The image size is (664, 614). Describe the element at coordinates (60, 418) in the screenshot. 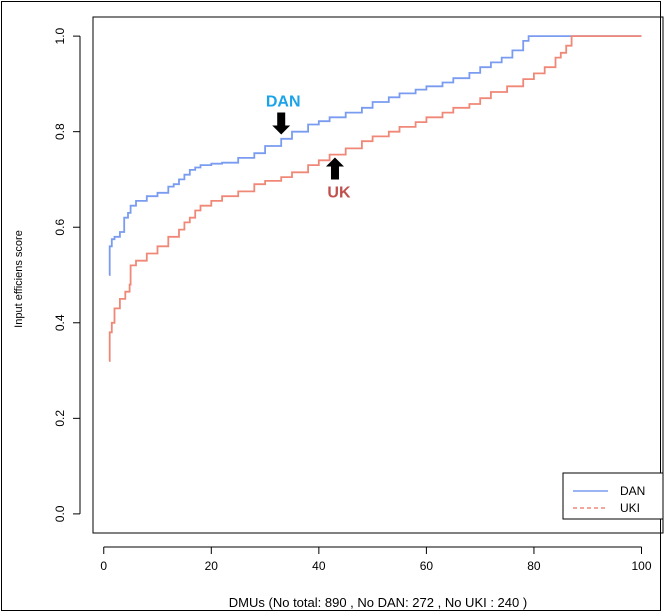

I see `y-tick-label: 0.2` at that location.